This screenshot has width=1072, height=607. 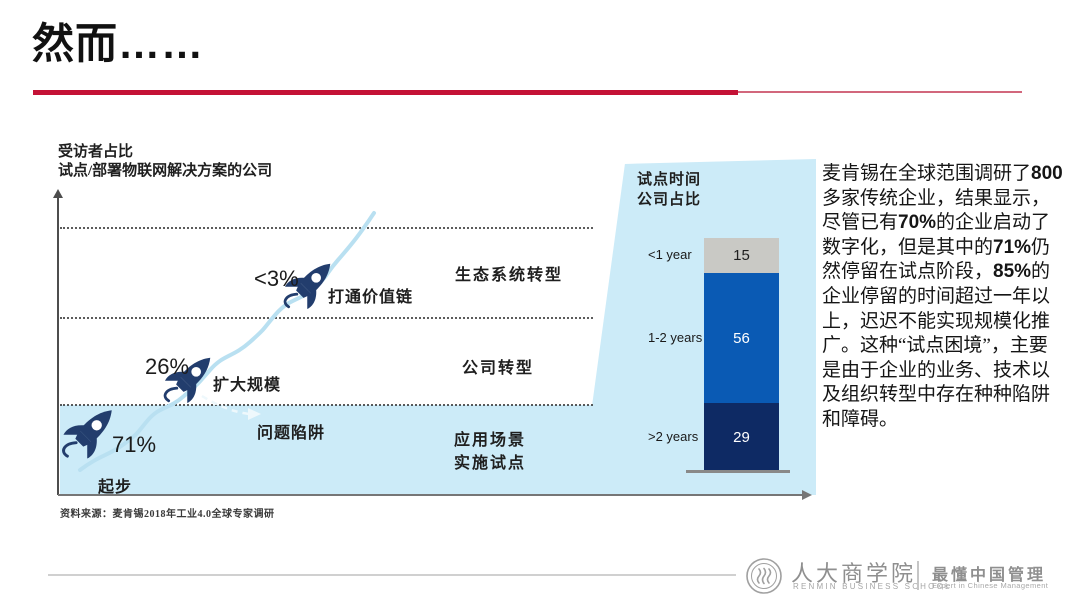 What do you see at coordinates (247, 385) in the screenshot?
I see `stage-label-scale: 扩大规模` at bounding box center [247, 385].